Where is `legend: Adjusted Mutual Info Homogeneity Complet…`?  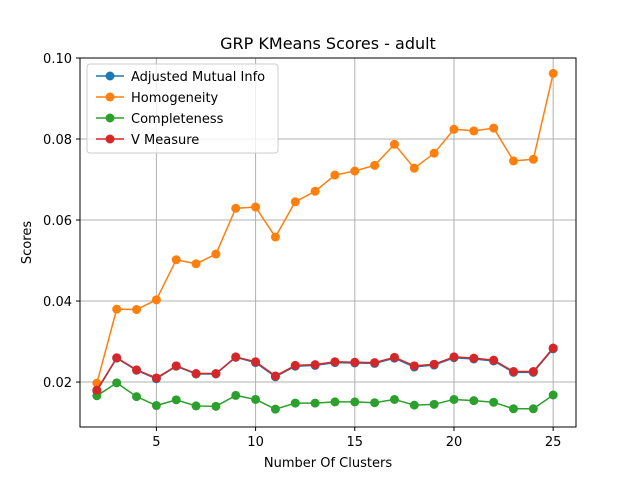
legend: Adjusted Mutual Info Homogeneity Complet… is located at coordinates (182, 108).